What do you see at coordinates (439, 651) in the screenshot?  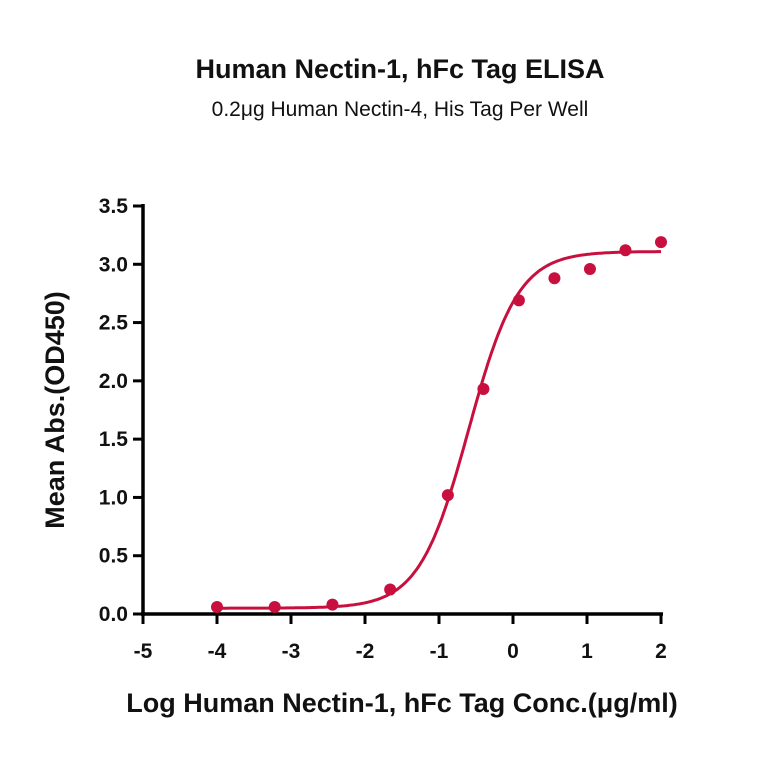 I see `x-tick-label: -1` at bounding box center [439, 651].